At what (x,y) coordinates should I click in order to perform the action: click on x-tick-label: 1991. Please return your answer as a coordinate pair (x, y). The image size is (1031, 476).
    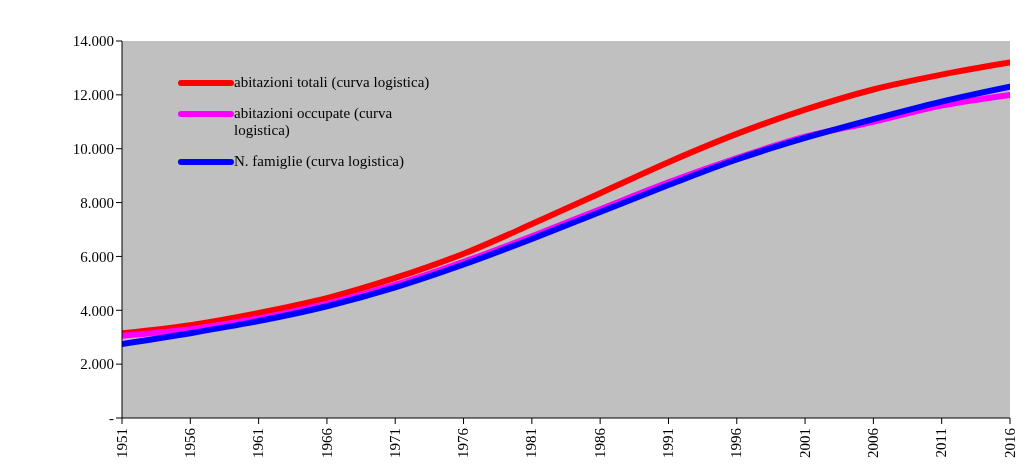
    Looking at the image, I should click on (668, 443).